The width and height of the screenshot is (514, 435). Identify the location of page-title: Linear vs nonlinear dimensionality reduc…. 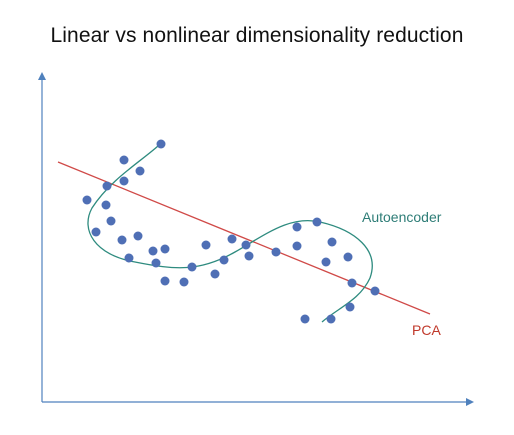
(257, 35).